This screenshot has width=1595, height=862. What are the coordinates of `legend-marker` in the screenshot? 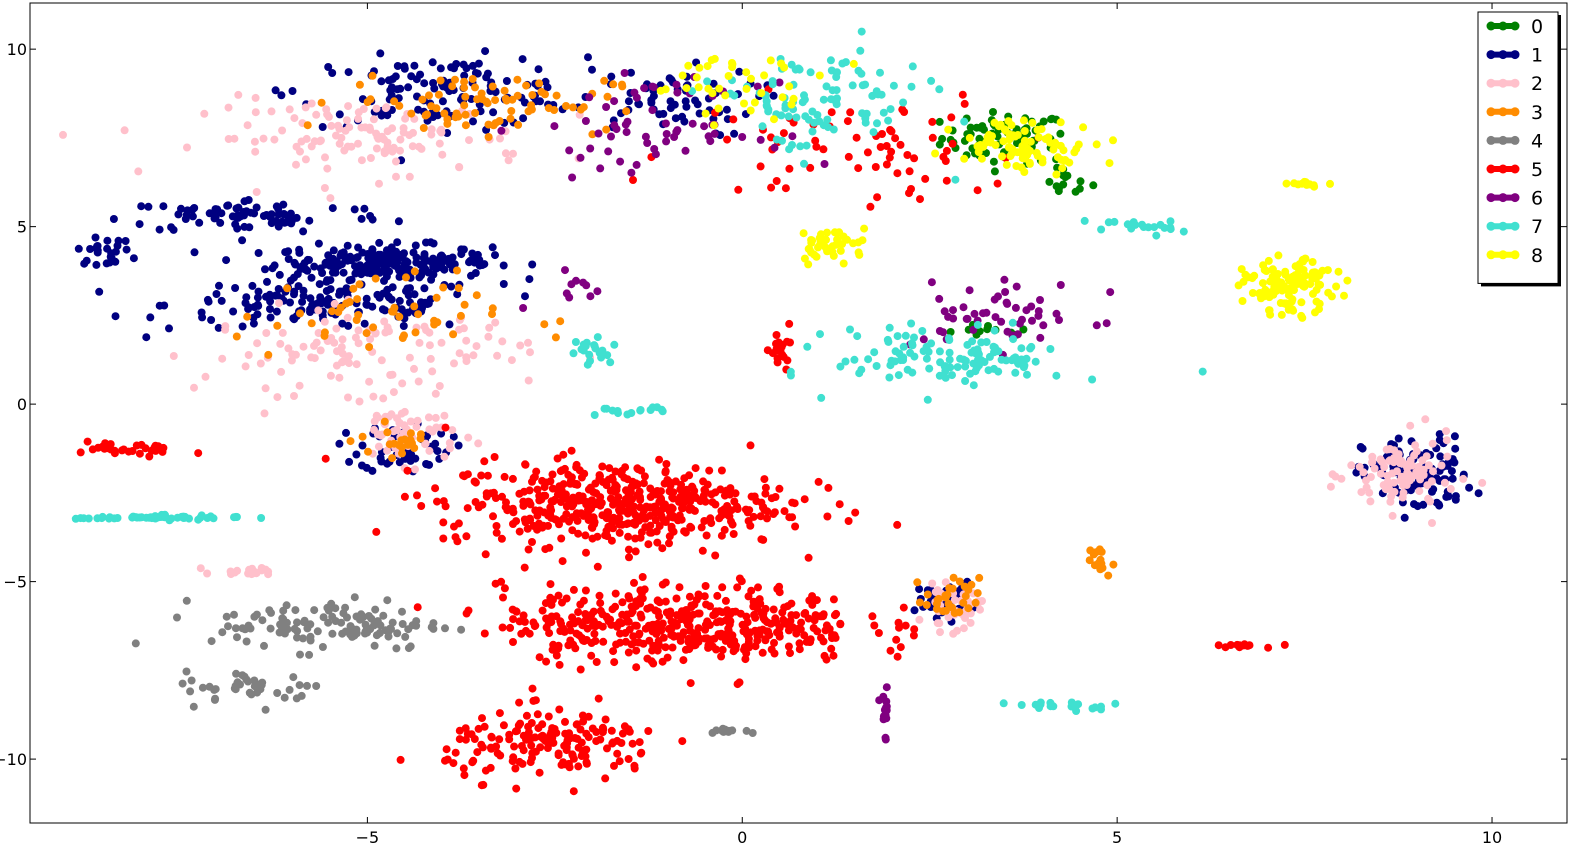 It's located at (1491, 83).